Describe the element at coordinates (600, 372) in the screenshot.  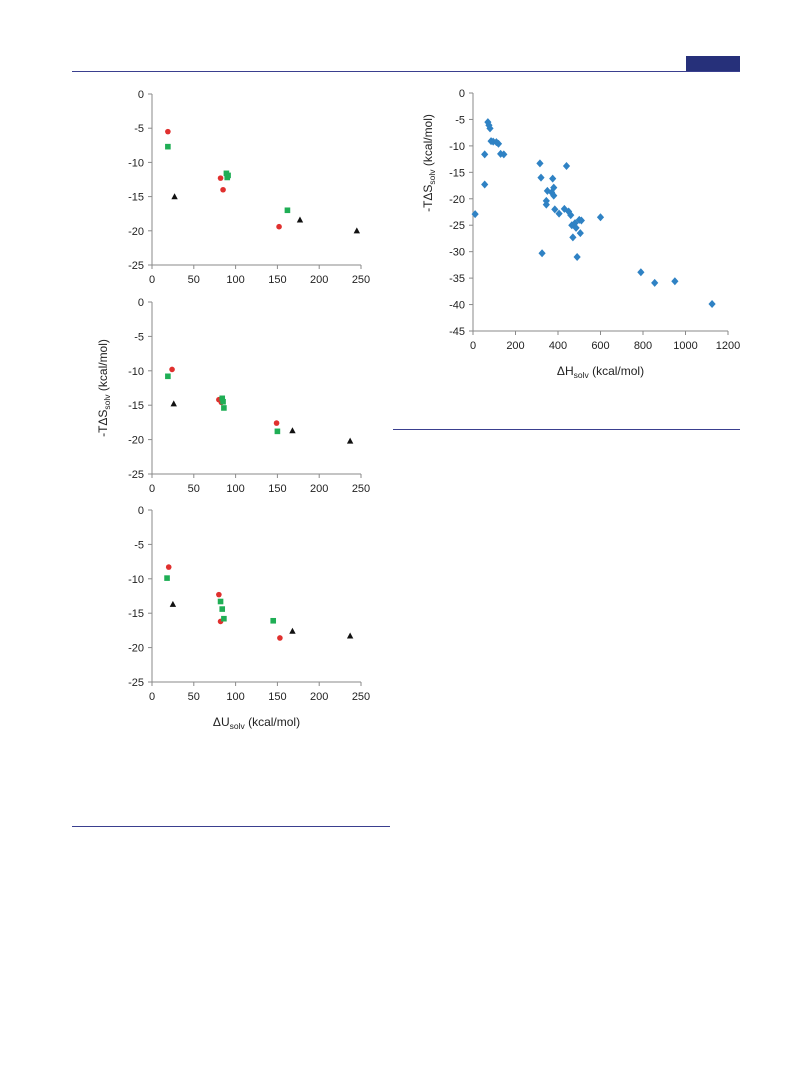
I see `x-axis-label: ΔHsolv (kcal/mol)` at that location.